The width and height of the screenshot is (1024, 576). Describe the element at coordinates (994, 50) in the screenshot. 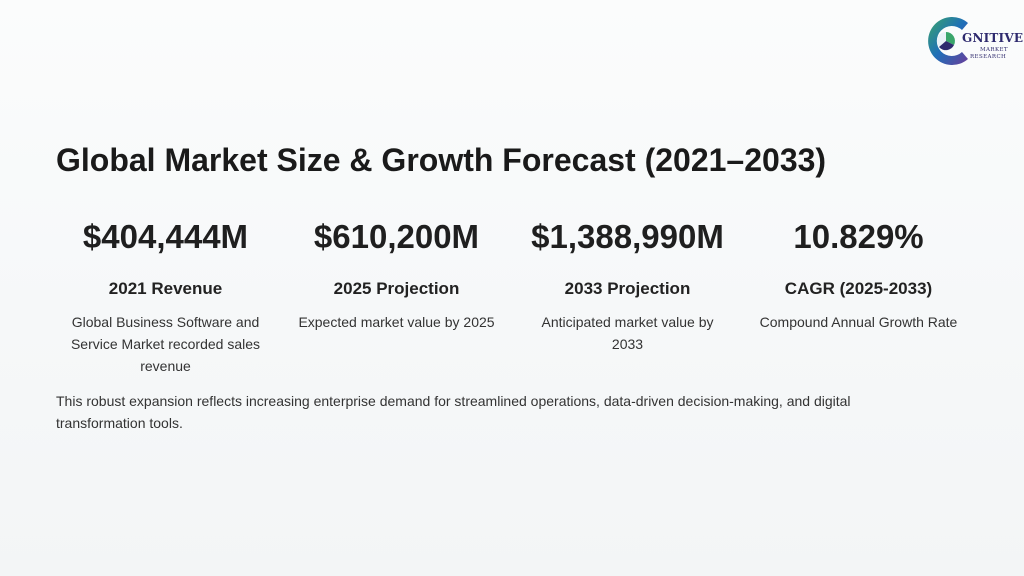

I see `logo-subtitle-market: MARKET` at that location.